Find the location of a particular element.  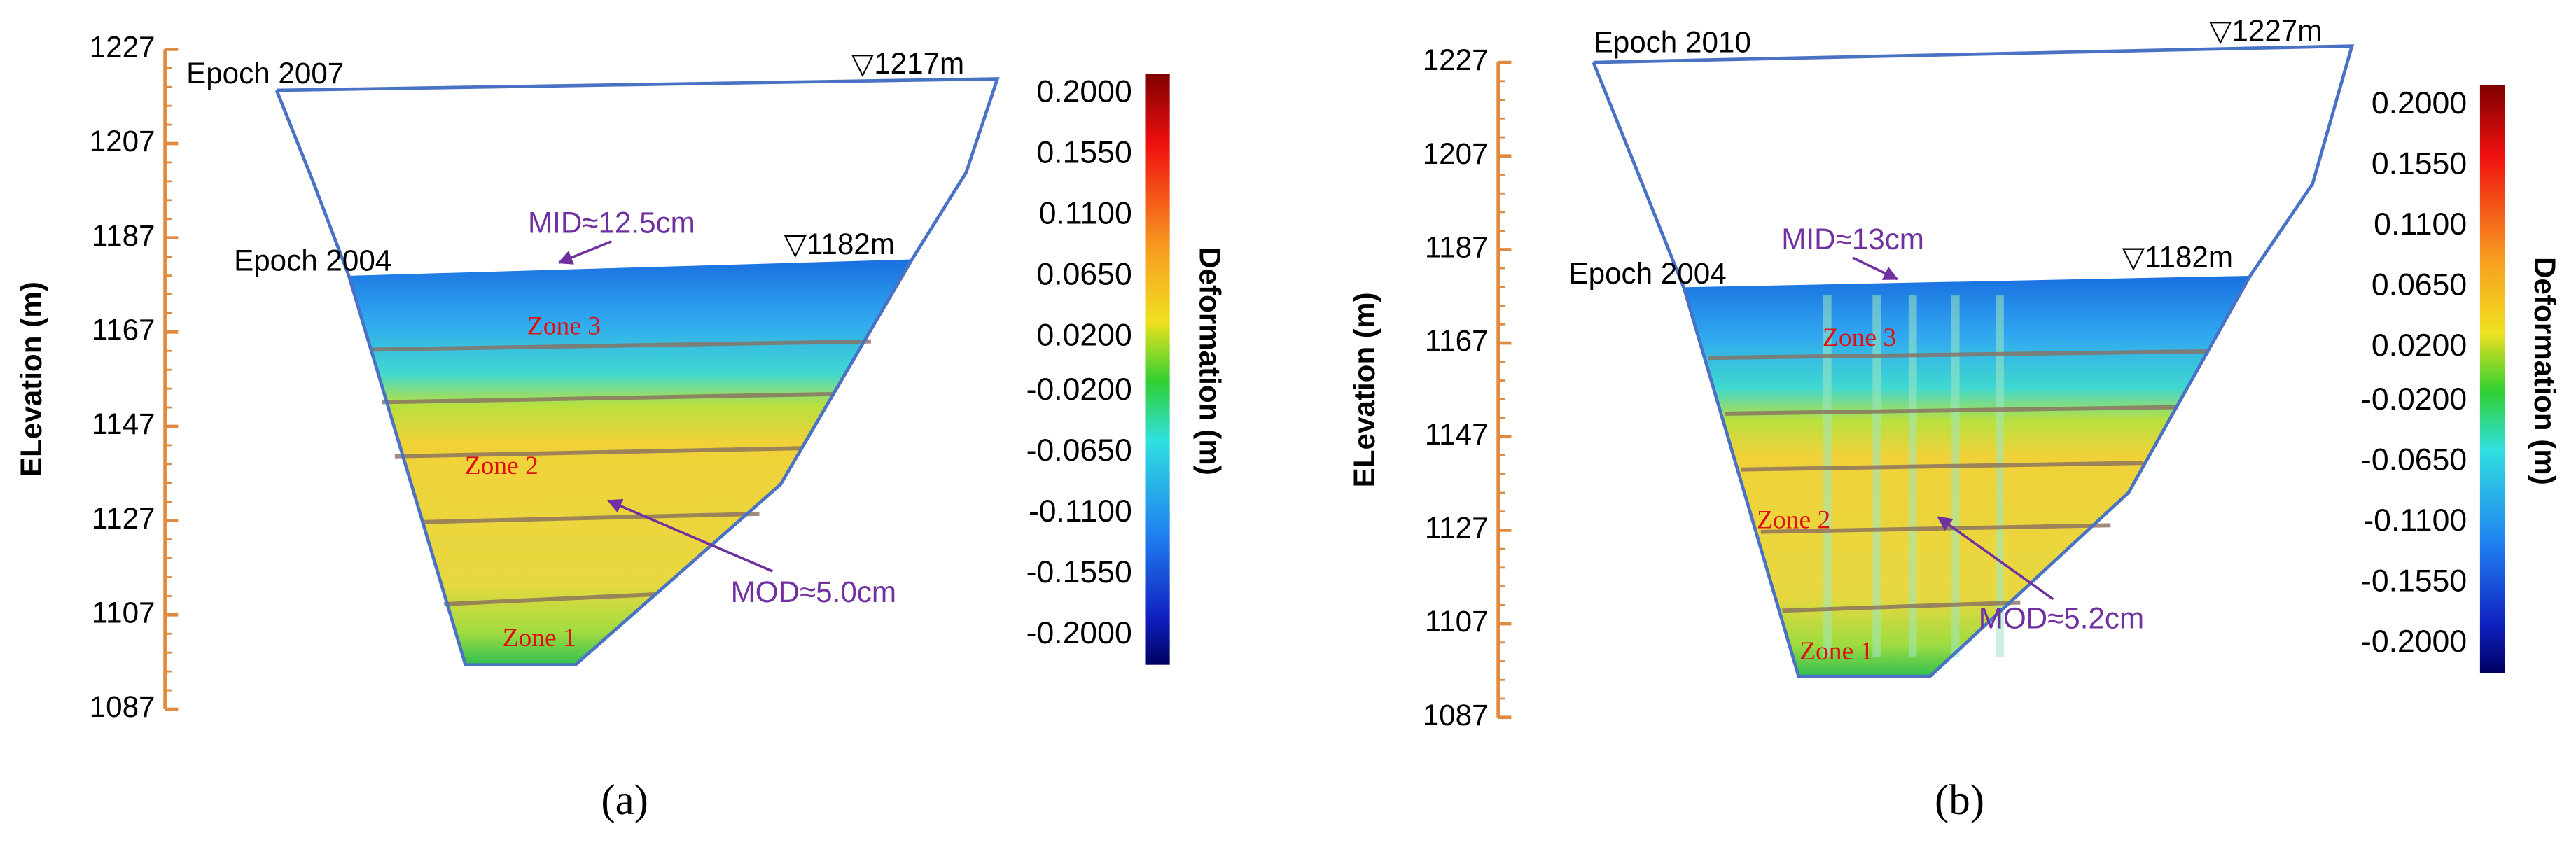

panel-label: (a) is located at coordinates (624, 800).